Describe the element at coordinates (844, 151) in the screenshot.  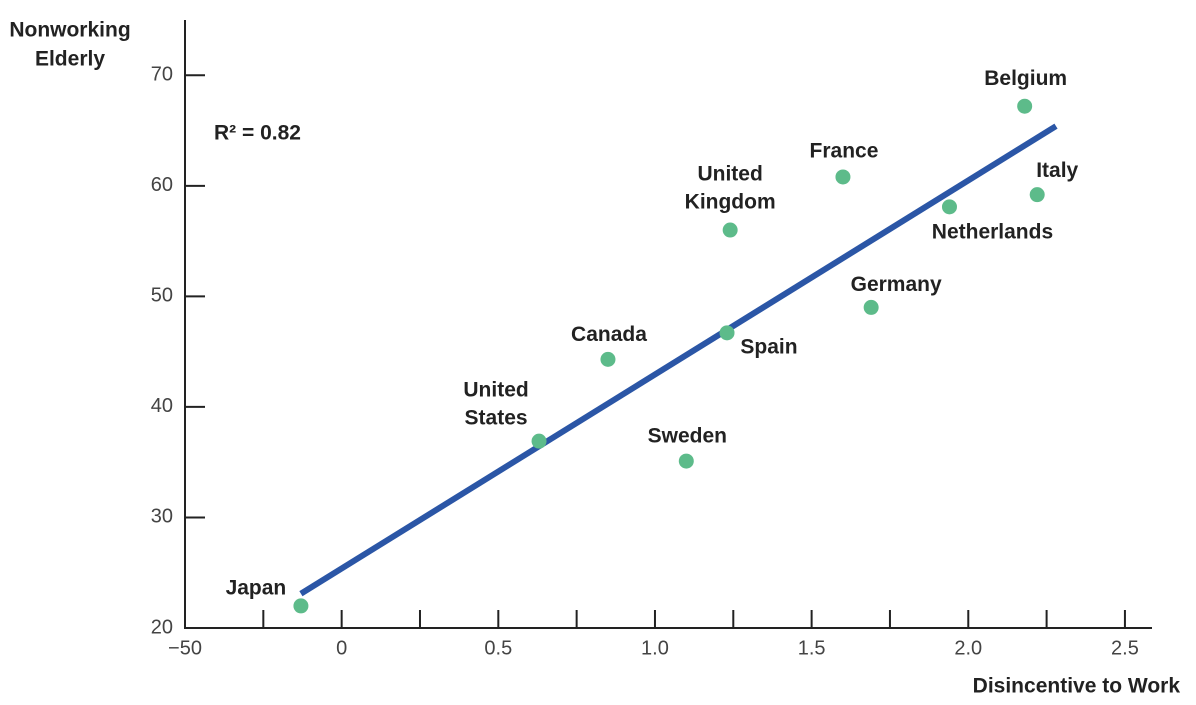
I see `point-label: France` at that location.